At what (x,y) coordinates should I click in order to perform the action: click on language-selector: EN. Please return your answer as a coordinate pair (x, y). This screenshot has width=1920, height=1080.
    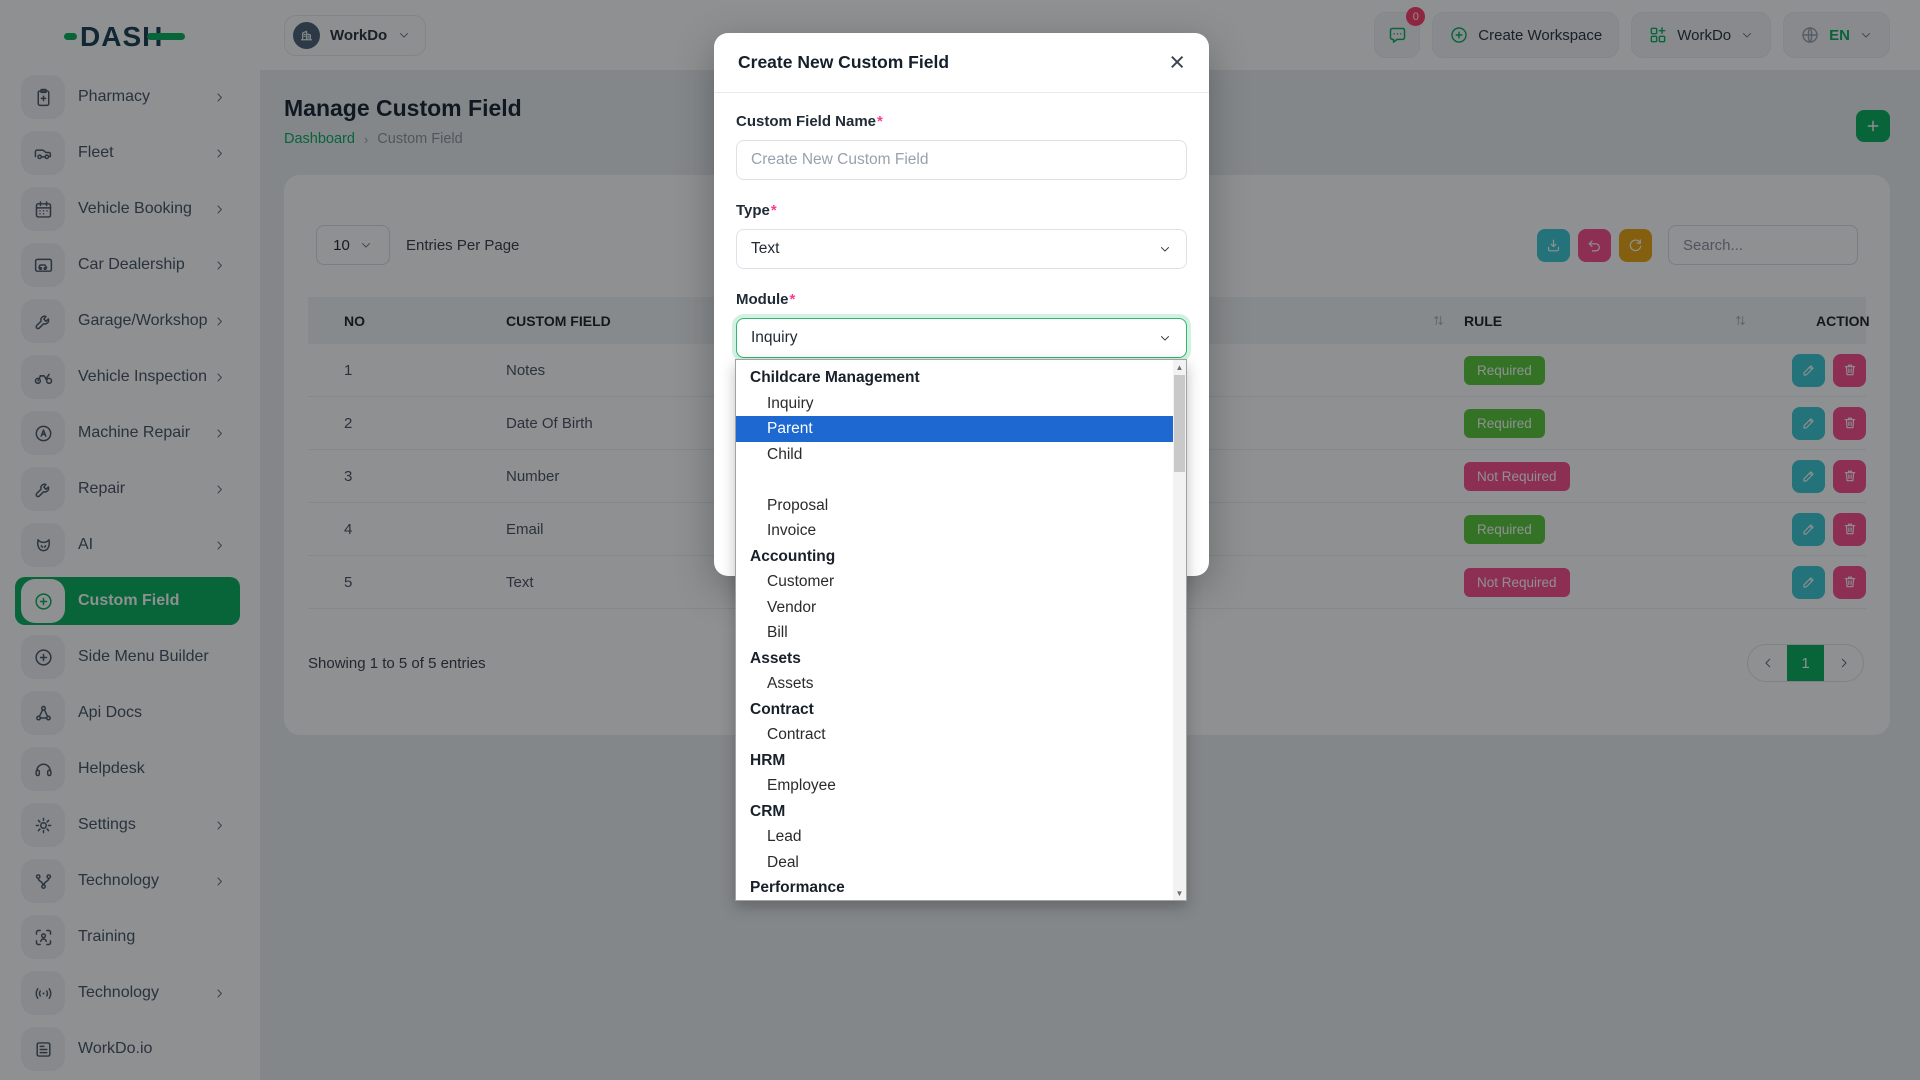
    Looking at the image, I should click on (1836, 35).